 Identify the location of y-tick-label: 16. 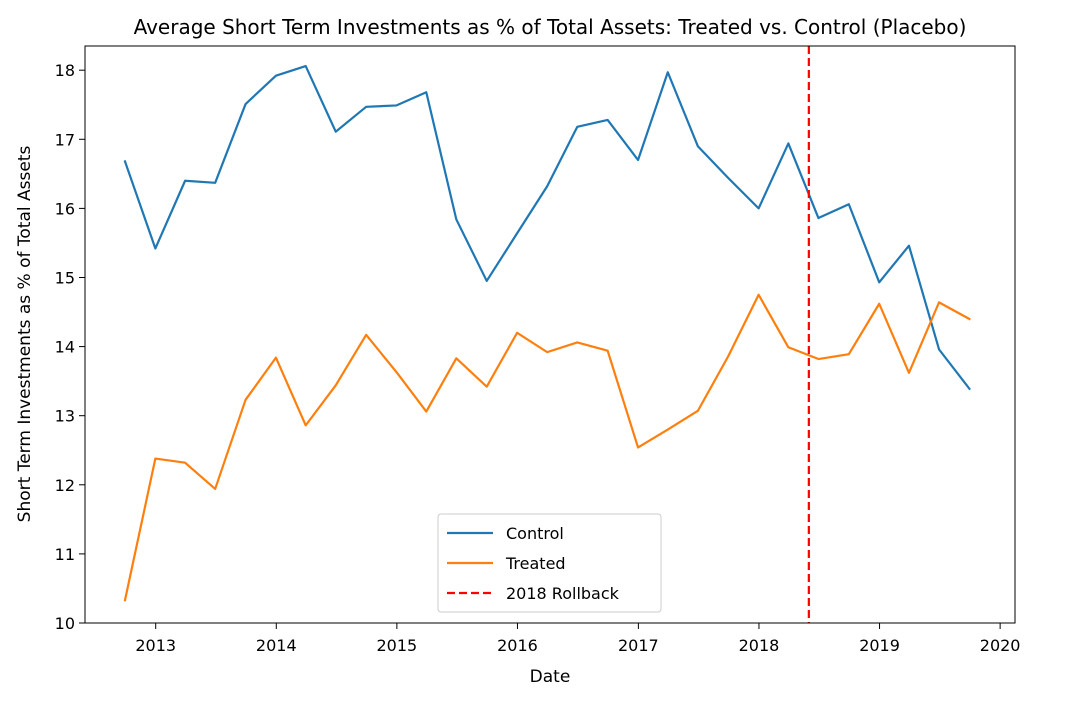
(65, 208).